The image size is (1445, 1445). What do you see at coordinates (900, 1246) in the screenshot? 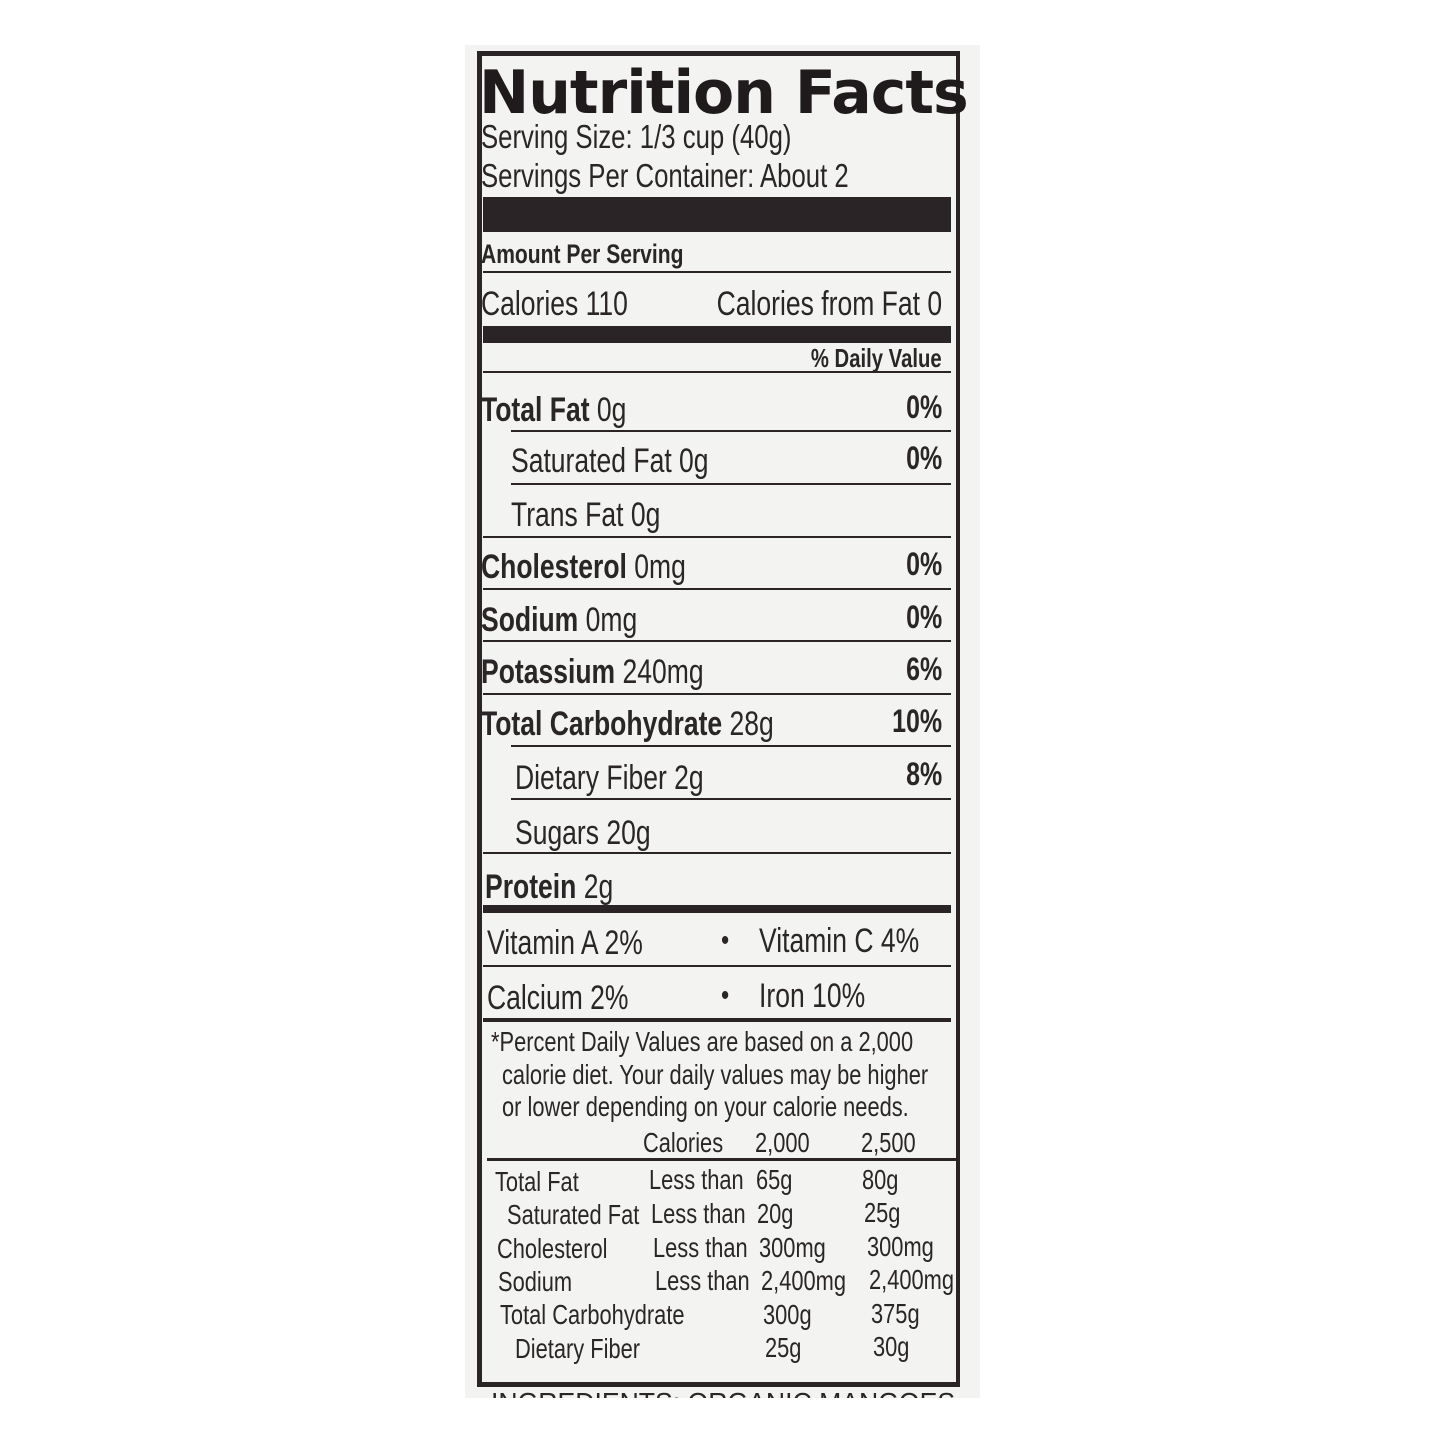
I see `dv-value-2500: 300mg` at bounding box center [900, 1246].